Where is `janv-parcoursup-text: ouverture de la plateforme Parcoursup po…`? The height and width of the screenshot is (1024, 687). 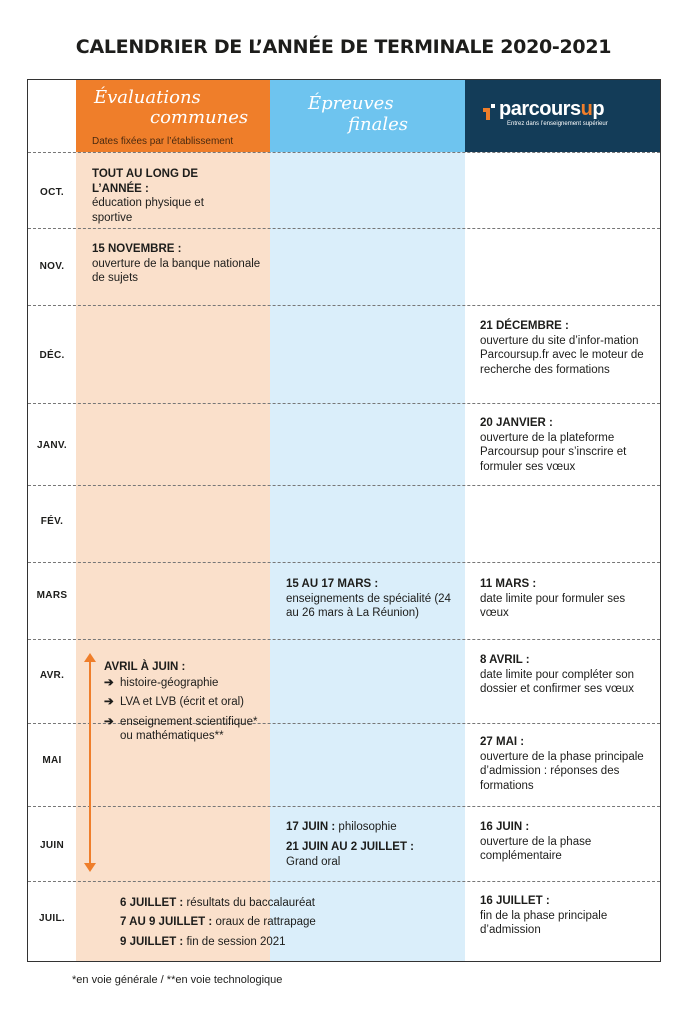 janv-parcoursup-text: ouverture de la plateforme Parcoursup po… is located at coordinates (553, 452).